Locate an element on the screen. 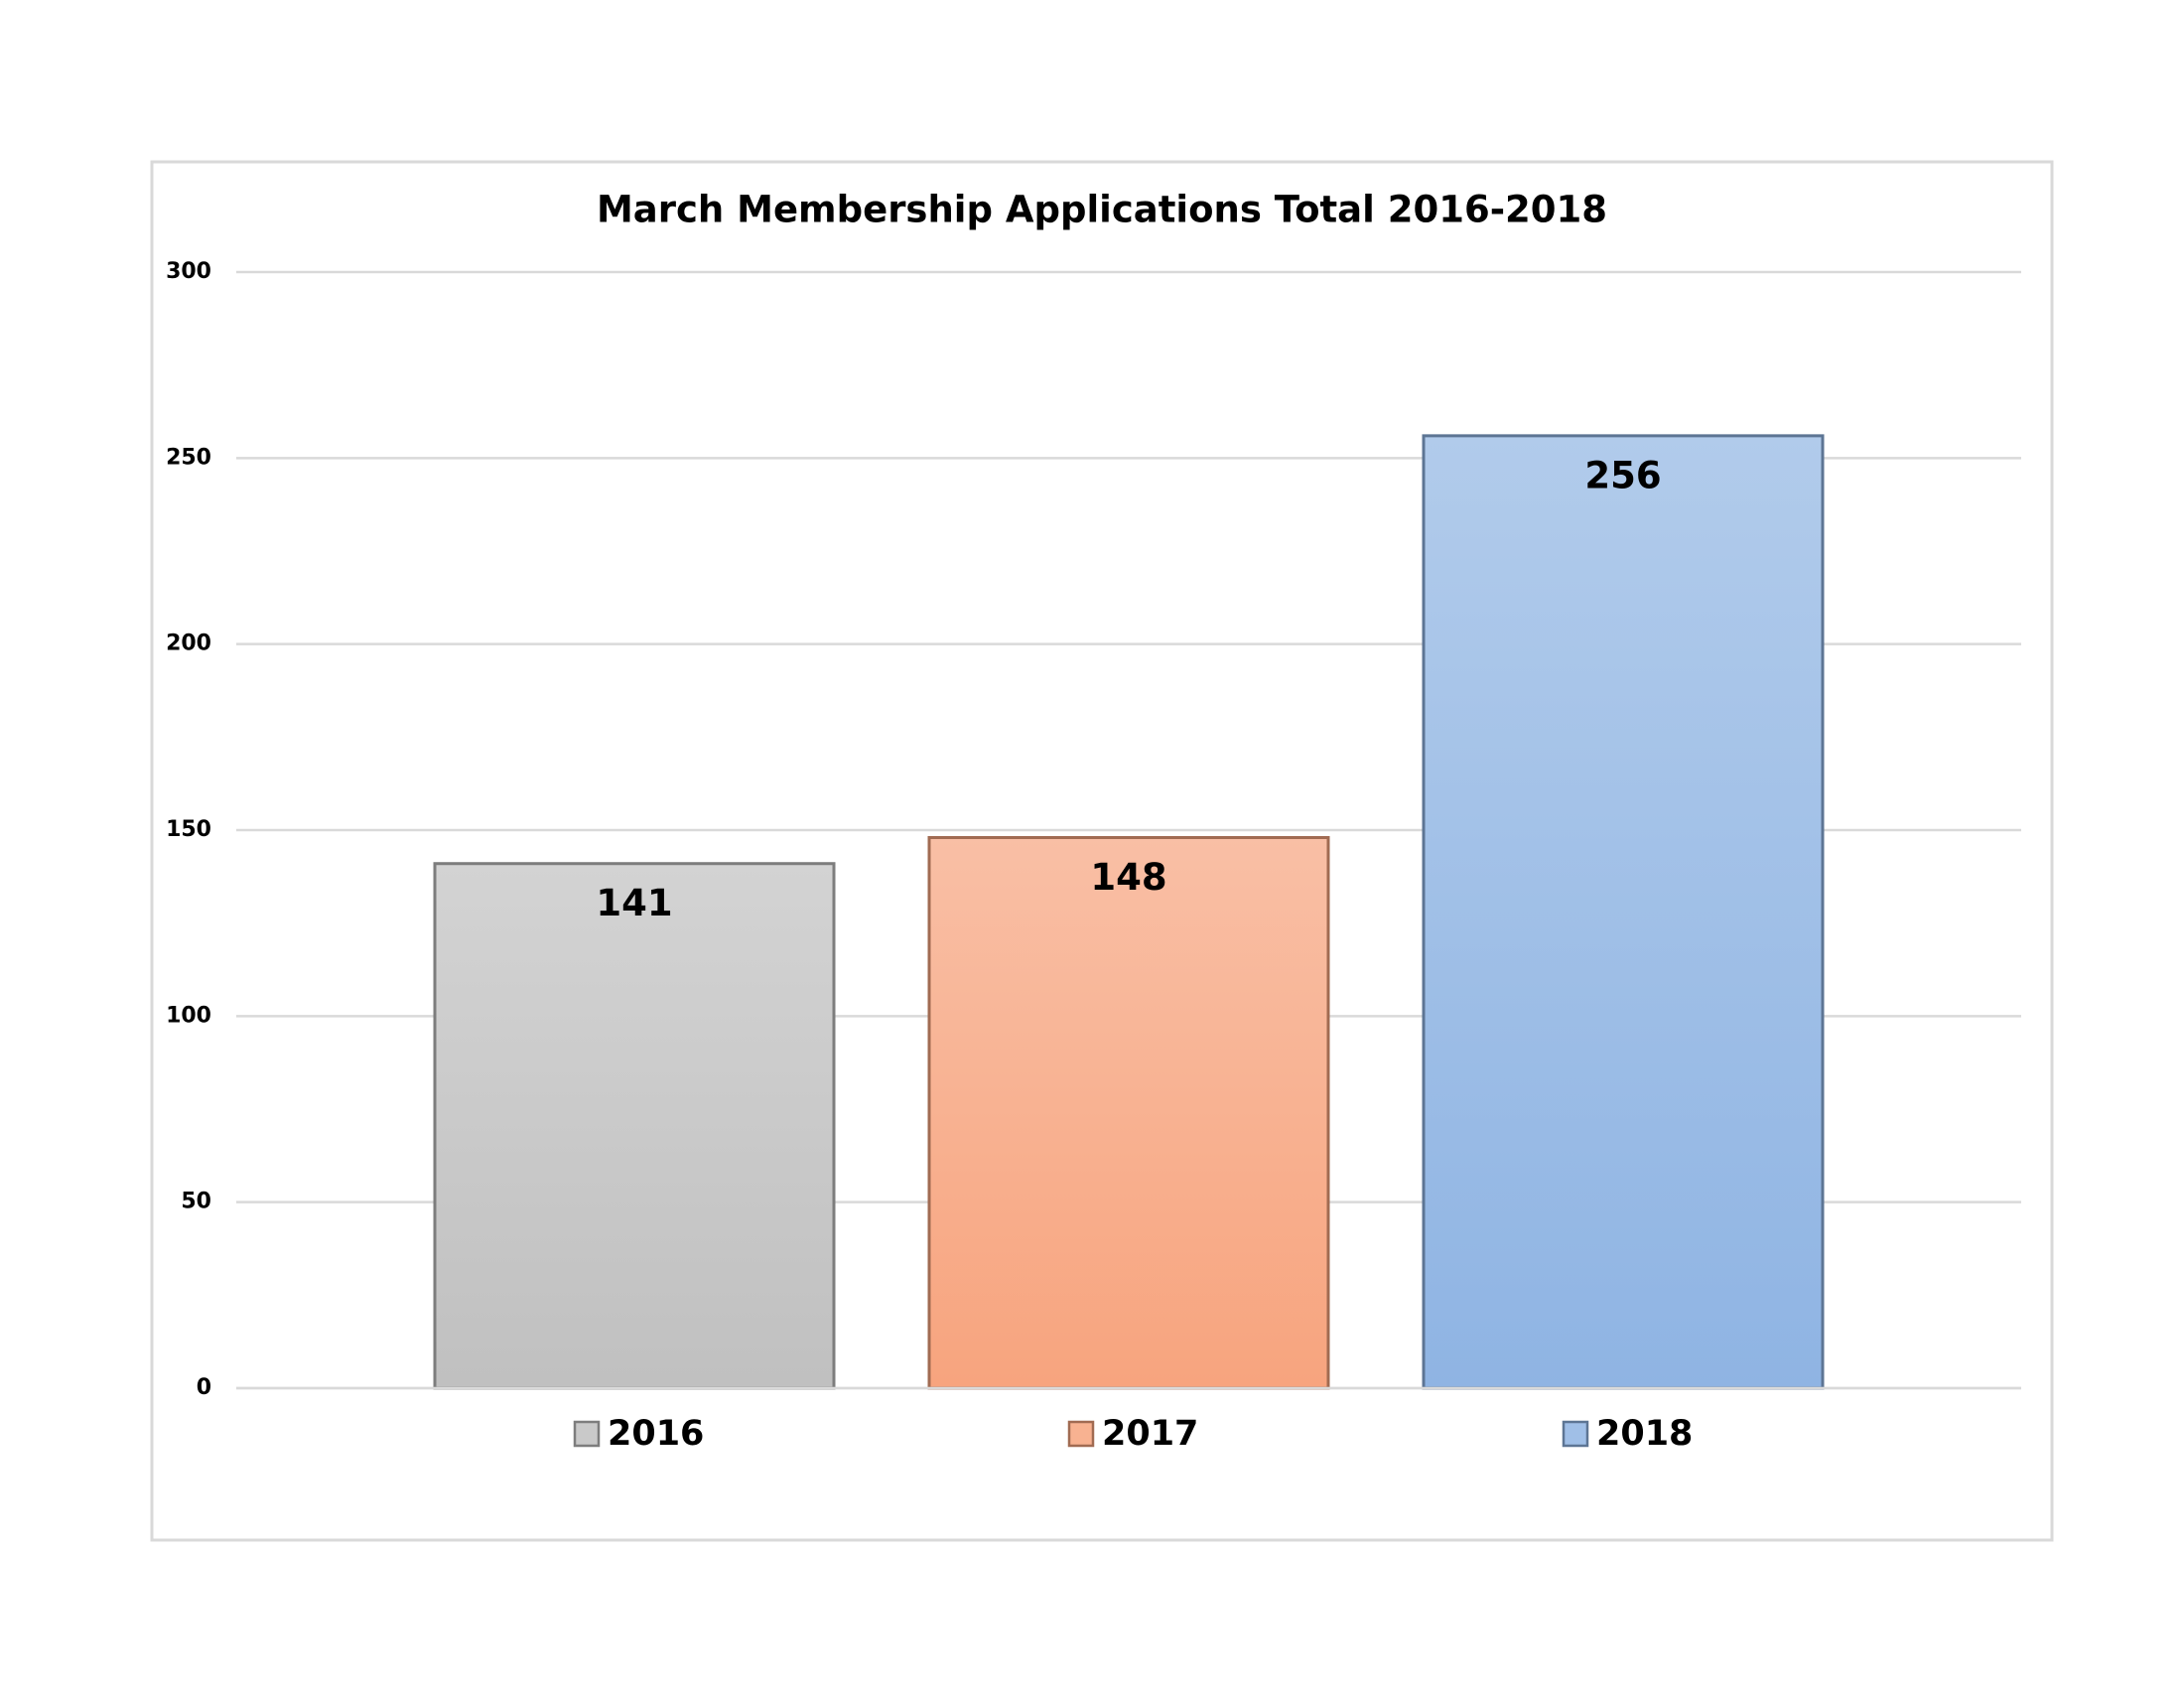 The height and width of the screenshot is (1692, 2184). y-tick-label: 150 is located at coordinates (188, 829).